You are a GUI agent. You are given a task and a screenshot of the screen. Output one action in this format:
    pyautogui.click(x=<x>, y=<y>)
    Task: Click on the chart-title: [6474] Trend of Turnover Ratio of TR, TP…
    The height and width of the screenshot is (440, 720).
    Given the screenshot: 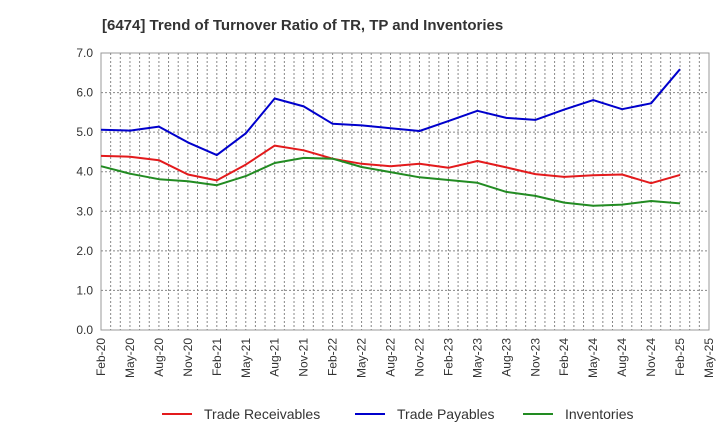 What is the action you would take?
    pyautogui.click(x=302, y=25)
    